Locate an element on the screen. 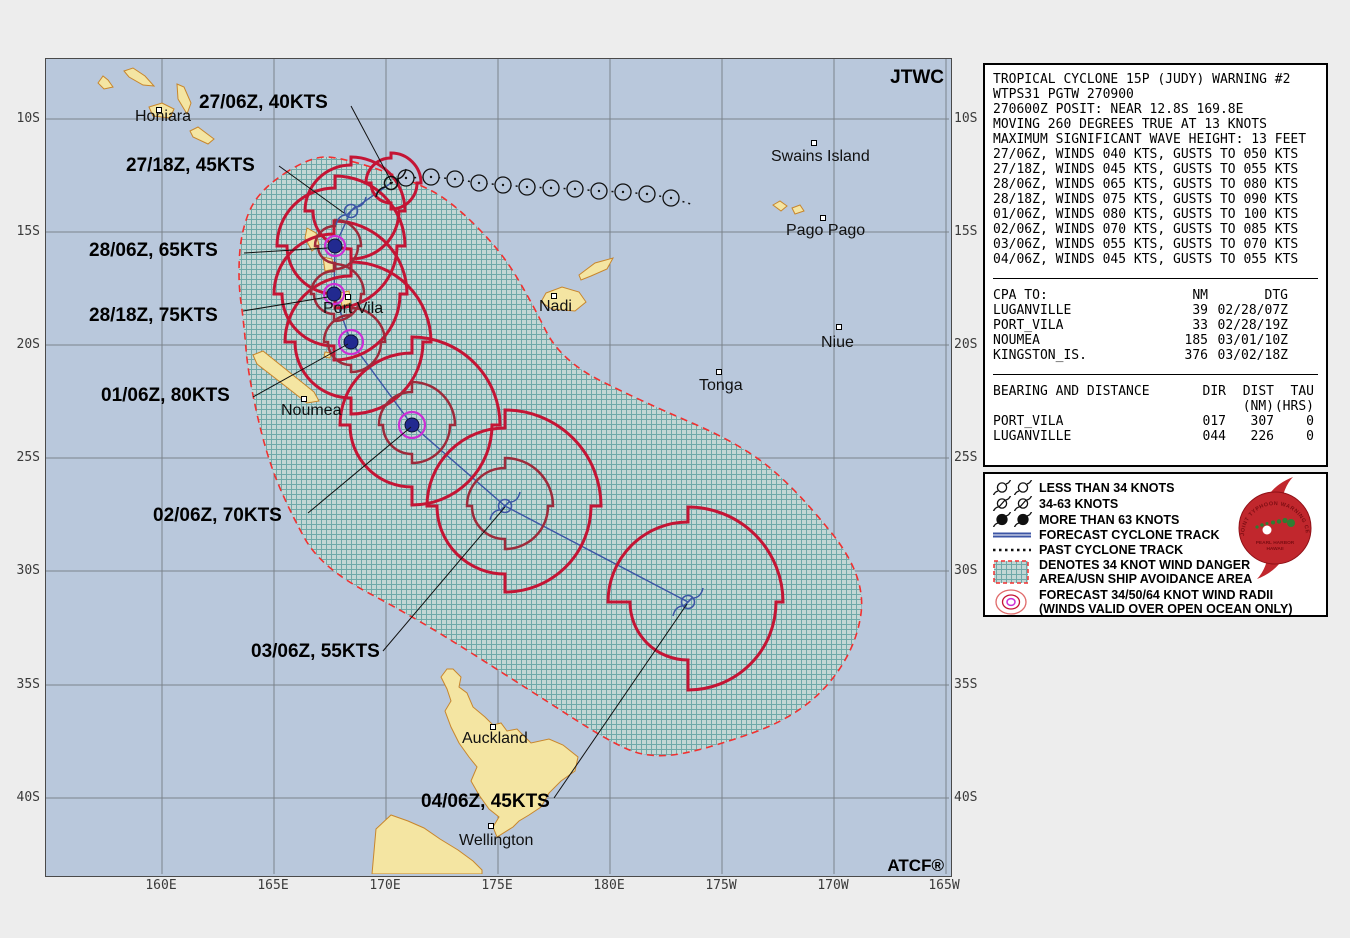 The image size is (1350, 938). track-point-label: 02/06Z, 70KTS is located at coordinates (217, 515).